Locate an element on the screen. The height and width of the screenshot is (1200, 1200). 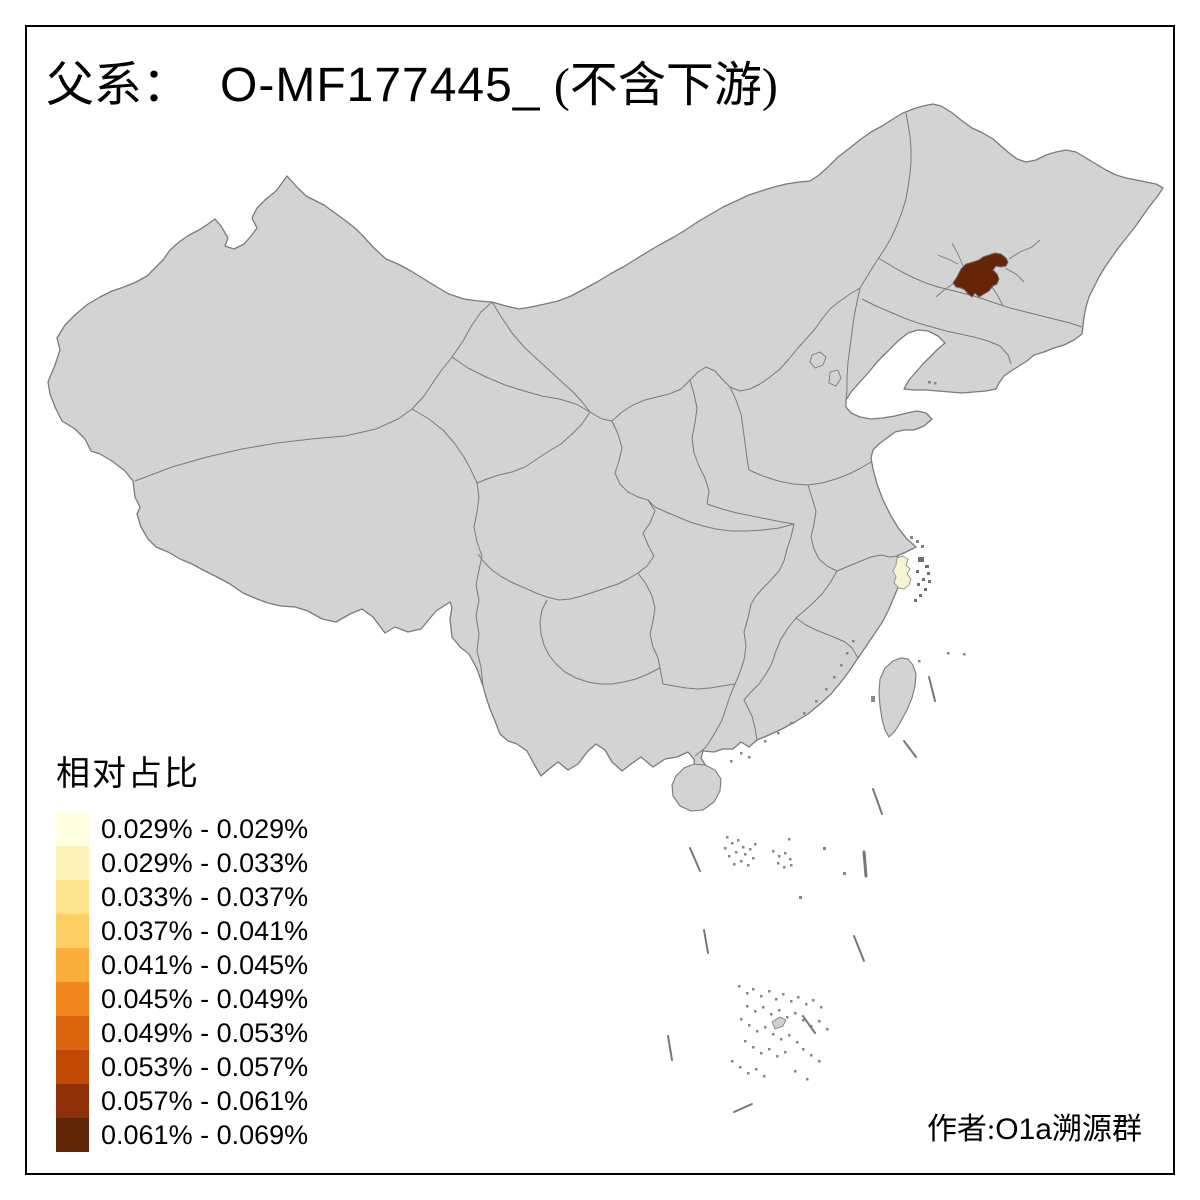
legend-label-5: 0.041% - 0.045% is located at coordinates (205, 964).